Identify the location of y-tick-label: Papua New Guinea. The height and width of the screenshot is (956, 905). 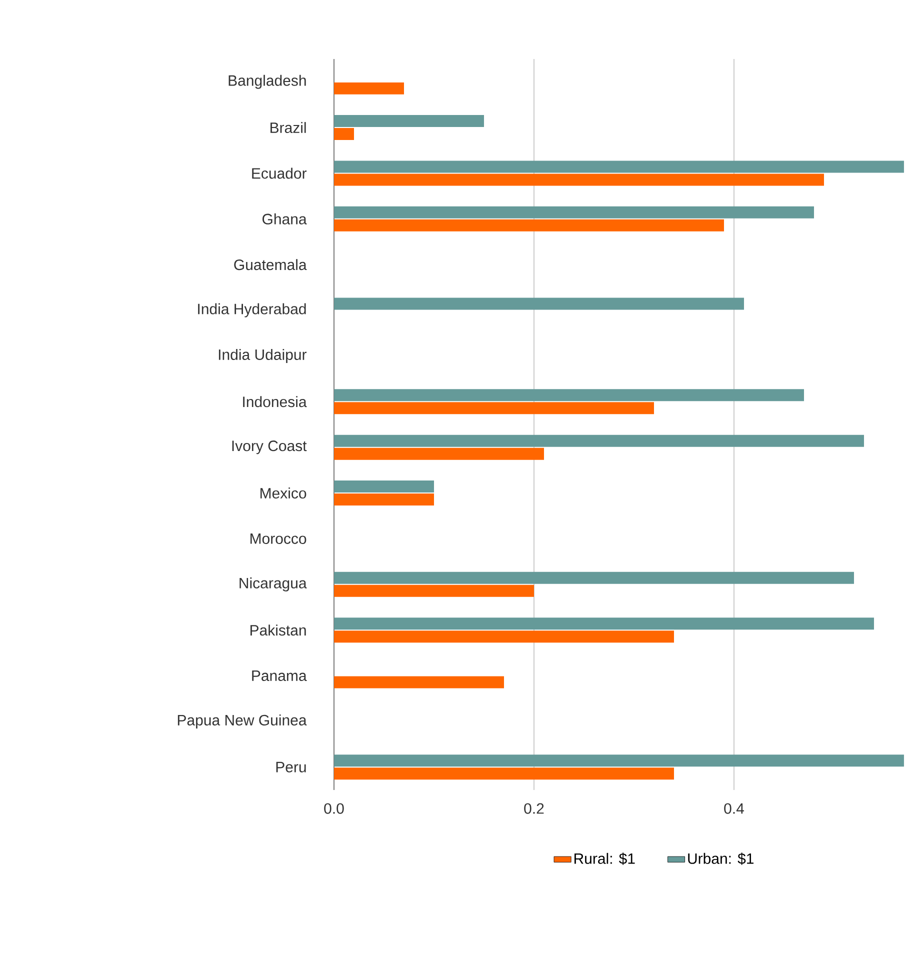
(242, 721).